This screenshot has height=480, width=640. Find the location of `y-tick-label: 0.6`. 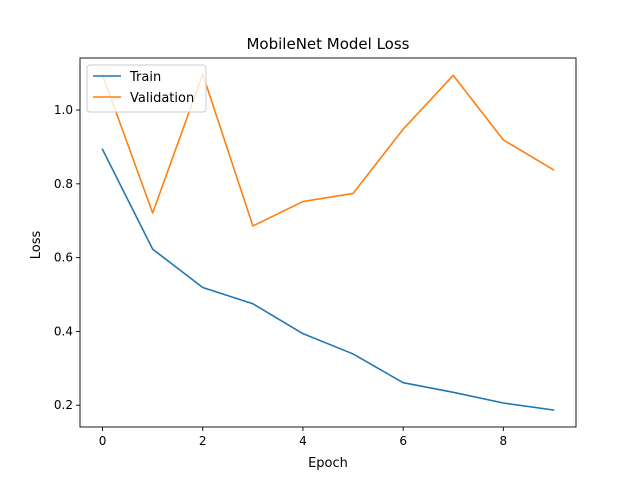

y-tick-label: 0.6 is located at coordinates (63, 258).